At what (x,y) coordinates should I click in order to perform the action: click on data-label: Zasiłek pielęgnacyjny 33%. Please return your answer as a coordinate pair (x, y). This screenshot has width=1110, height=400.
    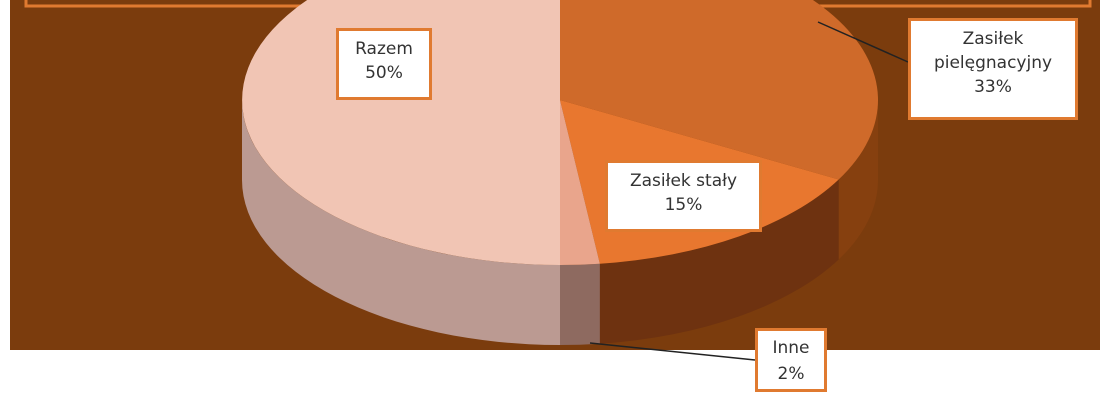
    Looking at the image, I should click on (993, 69).